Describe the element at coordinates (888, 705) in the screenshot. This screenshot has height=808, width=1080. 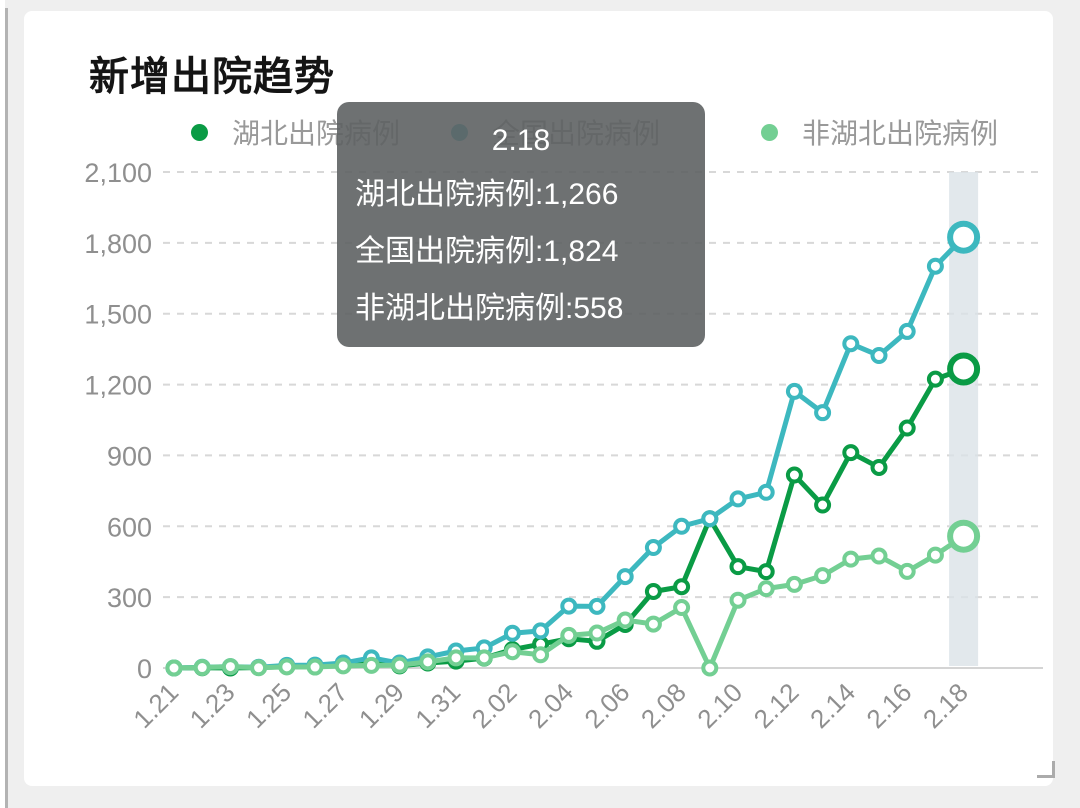
I see `x-tick-label: 2.16` at that location.